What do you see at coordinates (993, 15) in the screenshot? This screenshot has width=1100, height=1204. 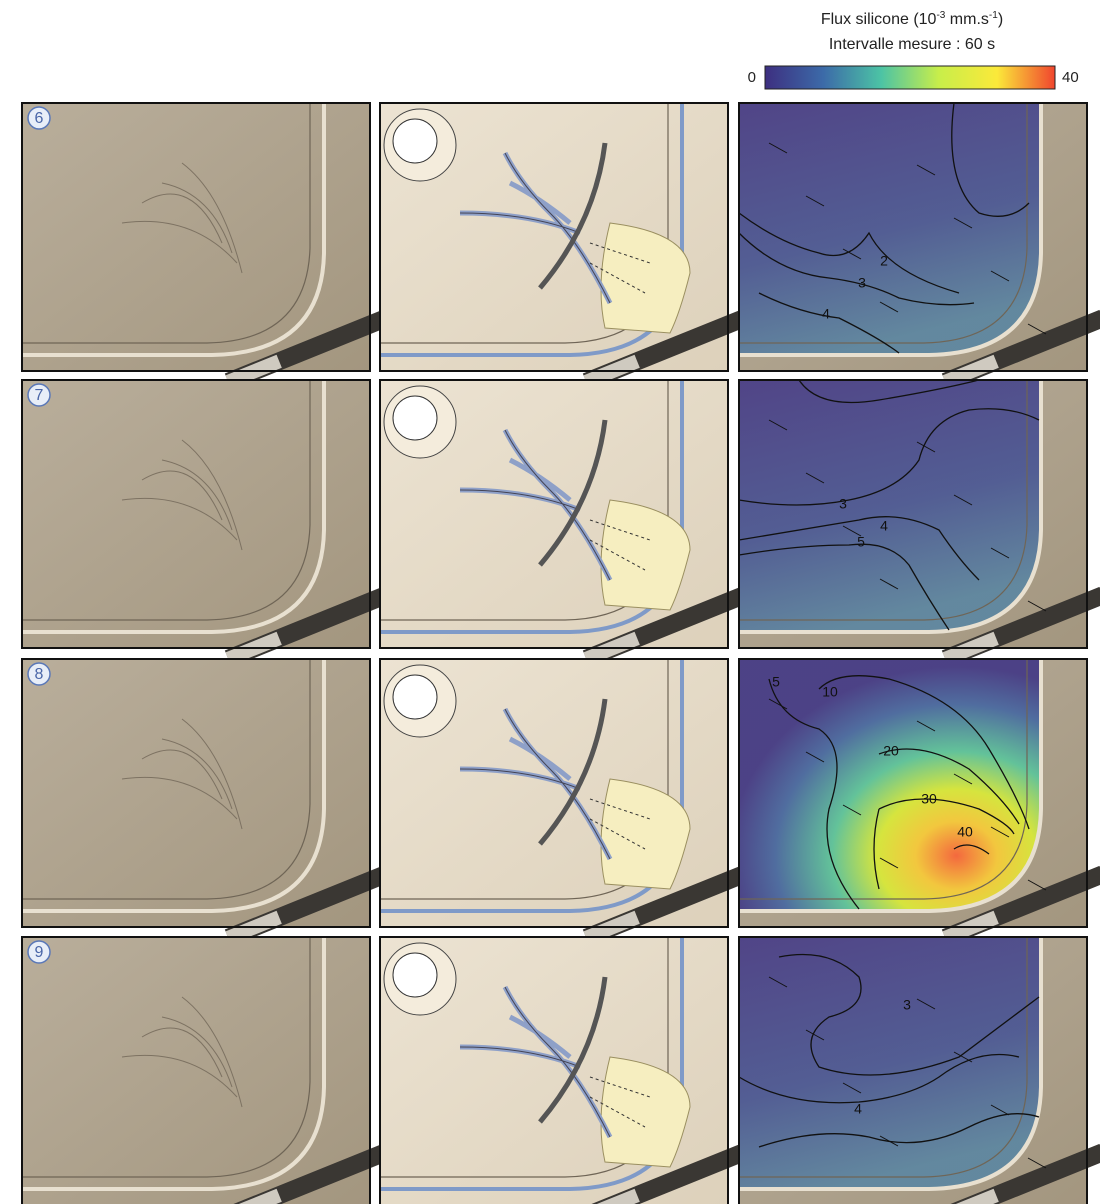 I see `title-sup: -1` at bounding box center [993, 15].